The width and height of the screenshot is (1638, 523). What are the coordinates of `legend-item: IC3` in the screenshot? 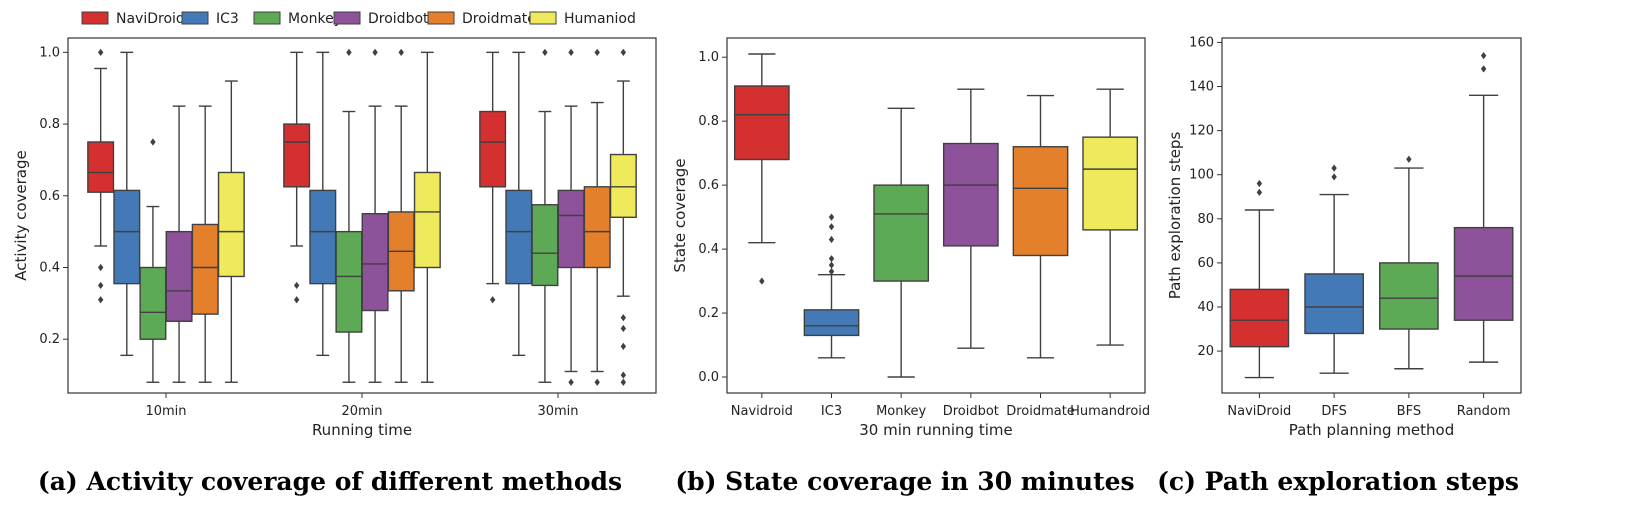 It's located at (210, 19).